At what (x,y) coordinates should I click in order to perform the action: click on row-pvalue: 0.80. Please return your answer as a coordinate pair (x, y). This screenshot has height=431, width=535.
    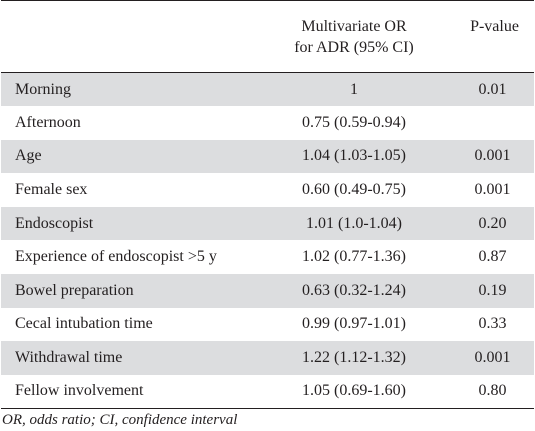
    Looking at the image, I should click on (492, 391).